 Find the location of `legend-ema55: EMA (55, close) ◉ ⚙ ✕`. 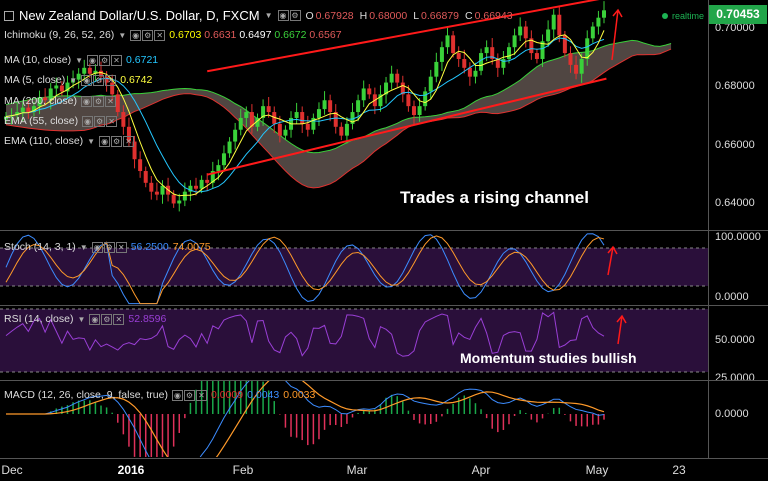

legend-ema55: EMA (55, close) ◉ ⚙ ✕ is located at coordinates (61, 121).